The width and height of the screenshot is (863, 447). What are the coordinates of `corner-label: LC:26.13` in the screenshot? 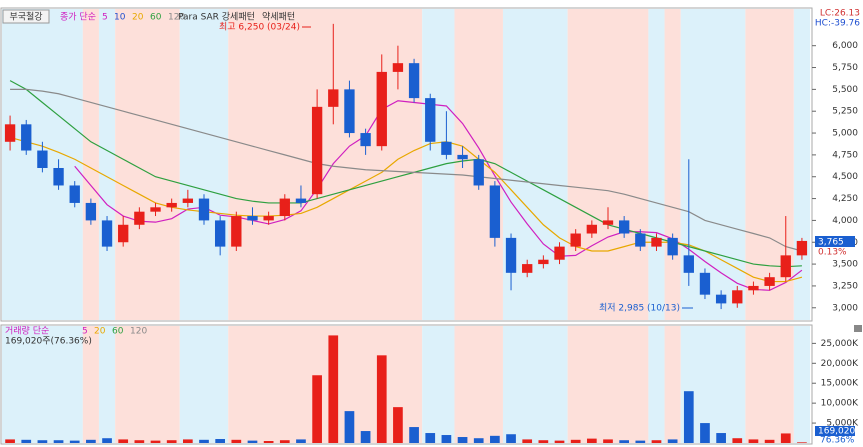 It's located at (840, 14).